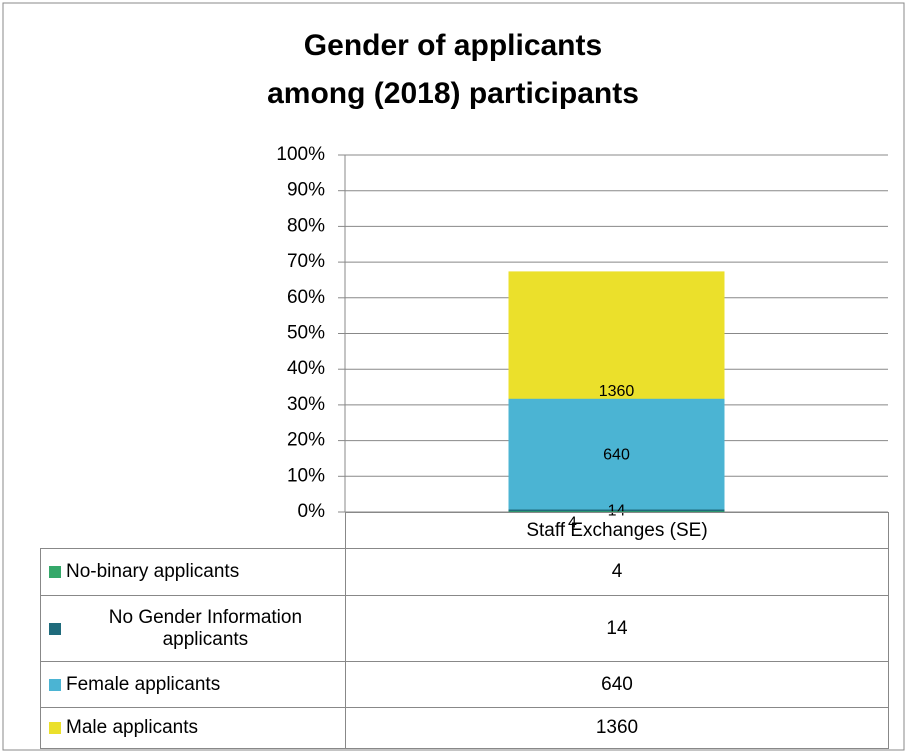 Image resolution: width=907 pixels, height=753 pixels. I want to click on legend-cell: No Gender Information applicants, so click(193, 628).